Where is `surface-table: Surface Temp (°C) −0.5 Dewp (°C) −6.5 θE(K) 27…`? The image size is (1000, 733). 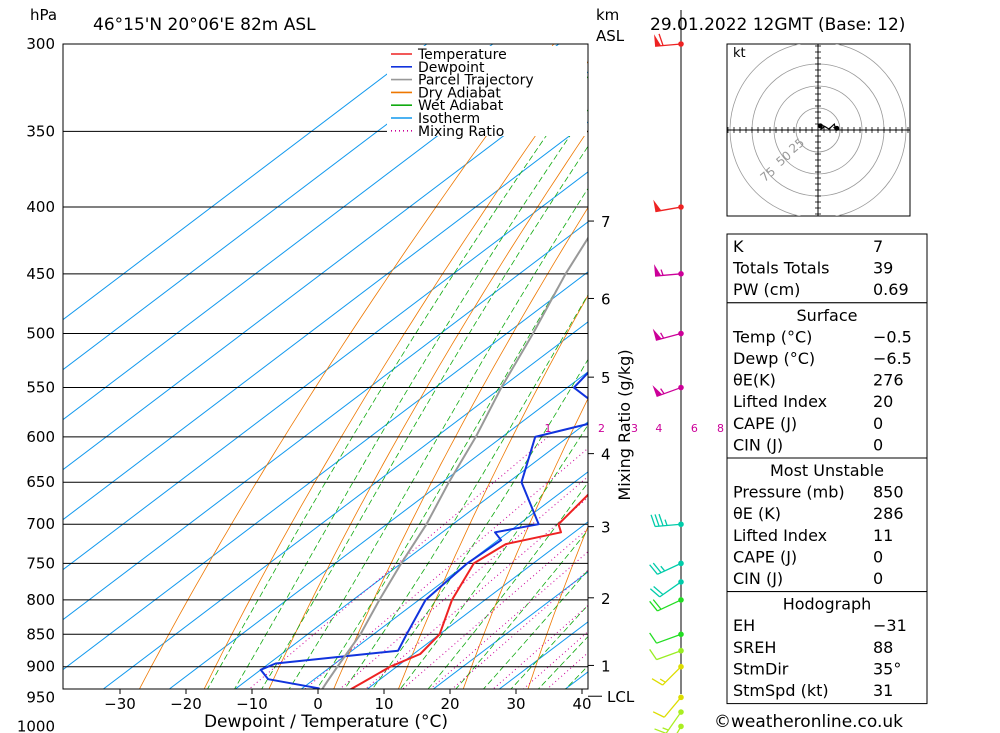 surface-table: Surface Temp (°C) −0.5 Dewp (°C) −6.5 θE(K) 27… is located at coordinates (827, 380).